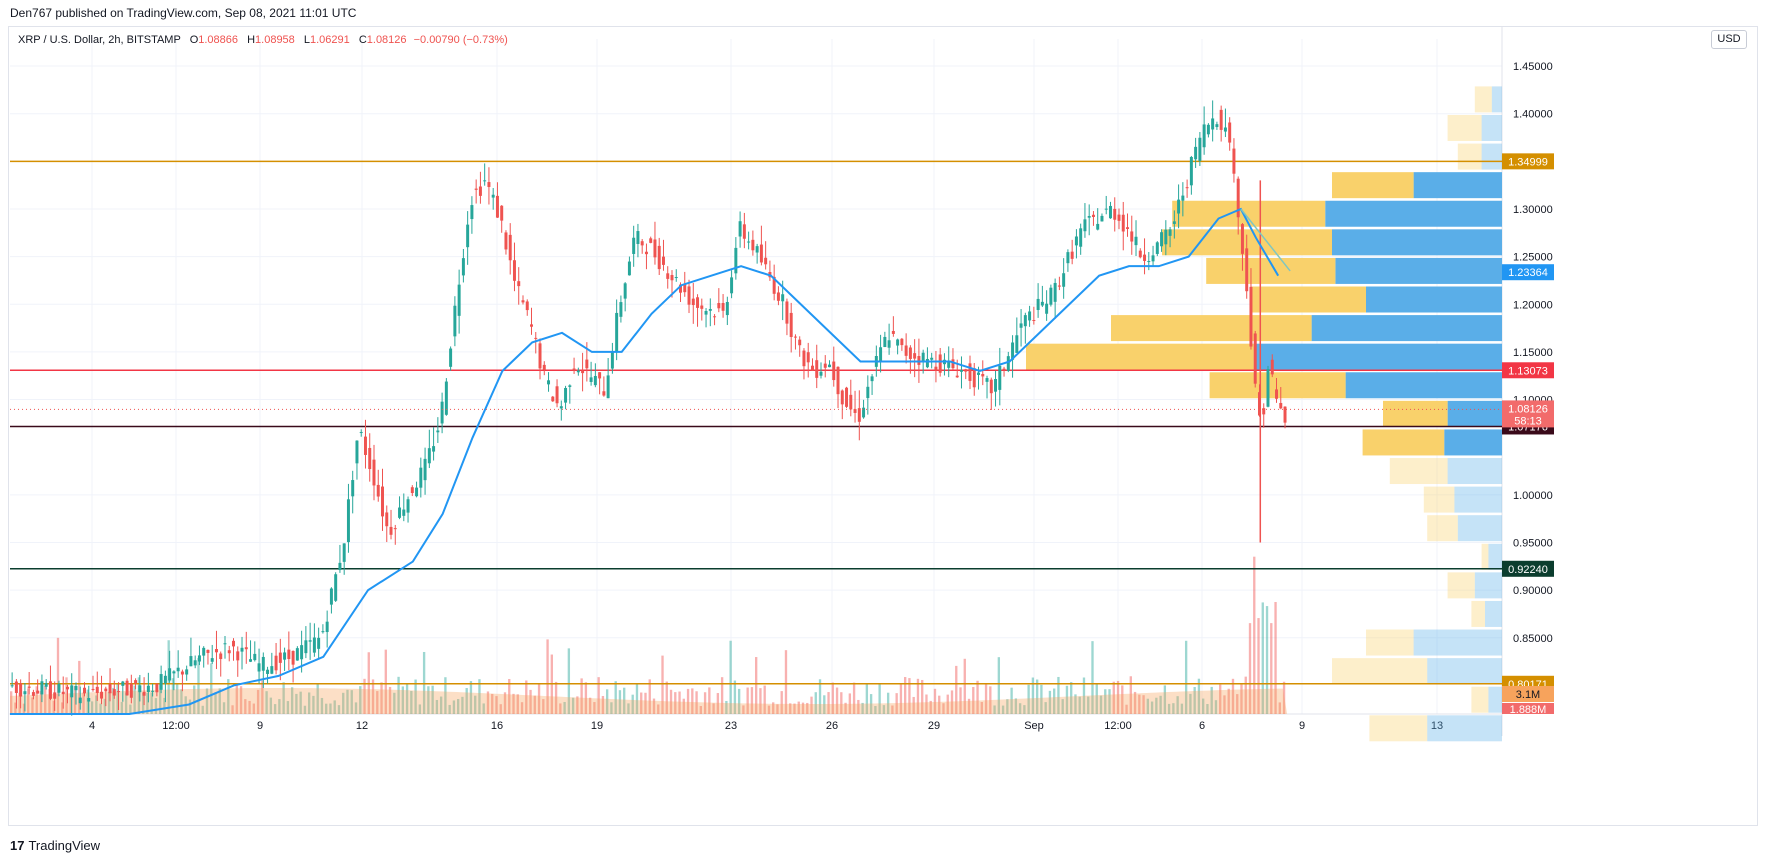 The width and height of the screenshot is (1765, 865). I want to click on x-tick-label: 6, so click(1202, 726).